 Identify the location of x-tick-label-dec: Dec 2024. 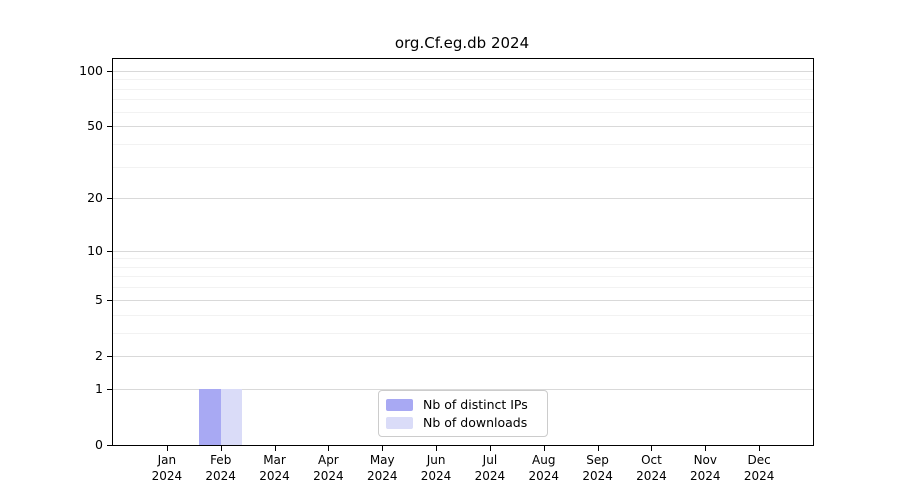
(759, 468).